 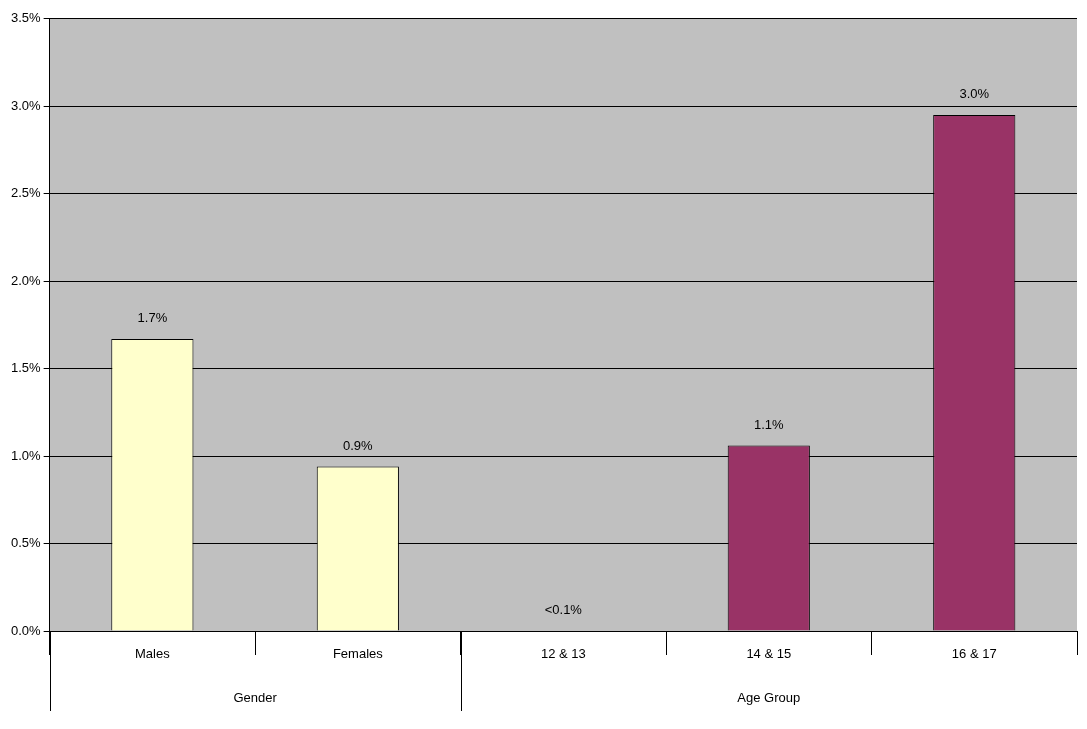 I want to click on y-tick-label: 2.0%, so click(x=26, y=280).